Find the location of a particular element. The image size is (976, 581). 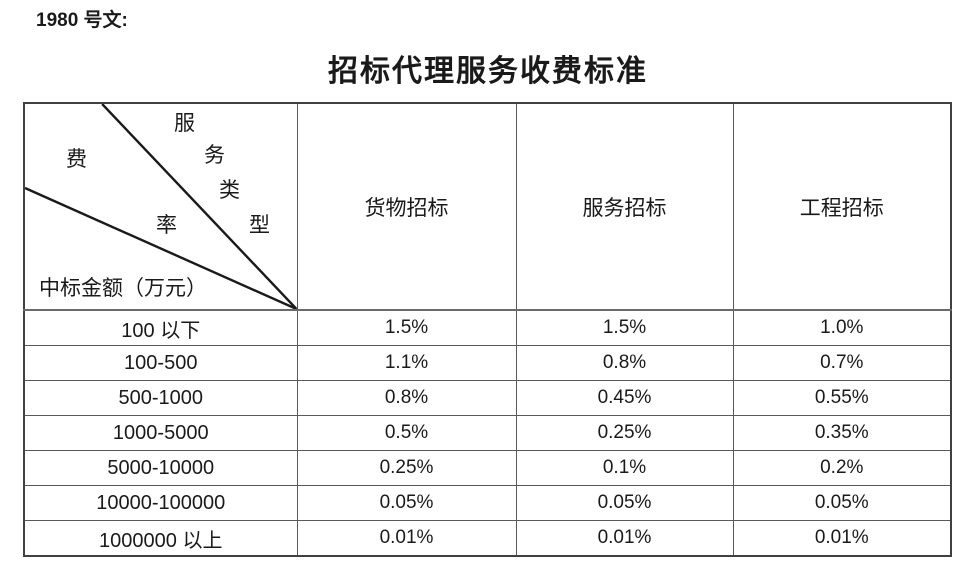

table-row: 1000-5000 0.5% 0.25% 0.35% is located at coordinates (487, 433).